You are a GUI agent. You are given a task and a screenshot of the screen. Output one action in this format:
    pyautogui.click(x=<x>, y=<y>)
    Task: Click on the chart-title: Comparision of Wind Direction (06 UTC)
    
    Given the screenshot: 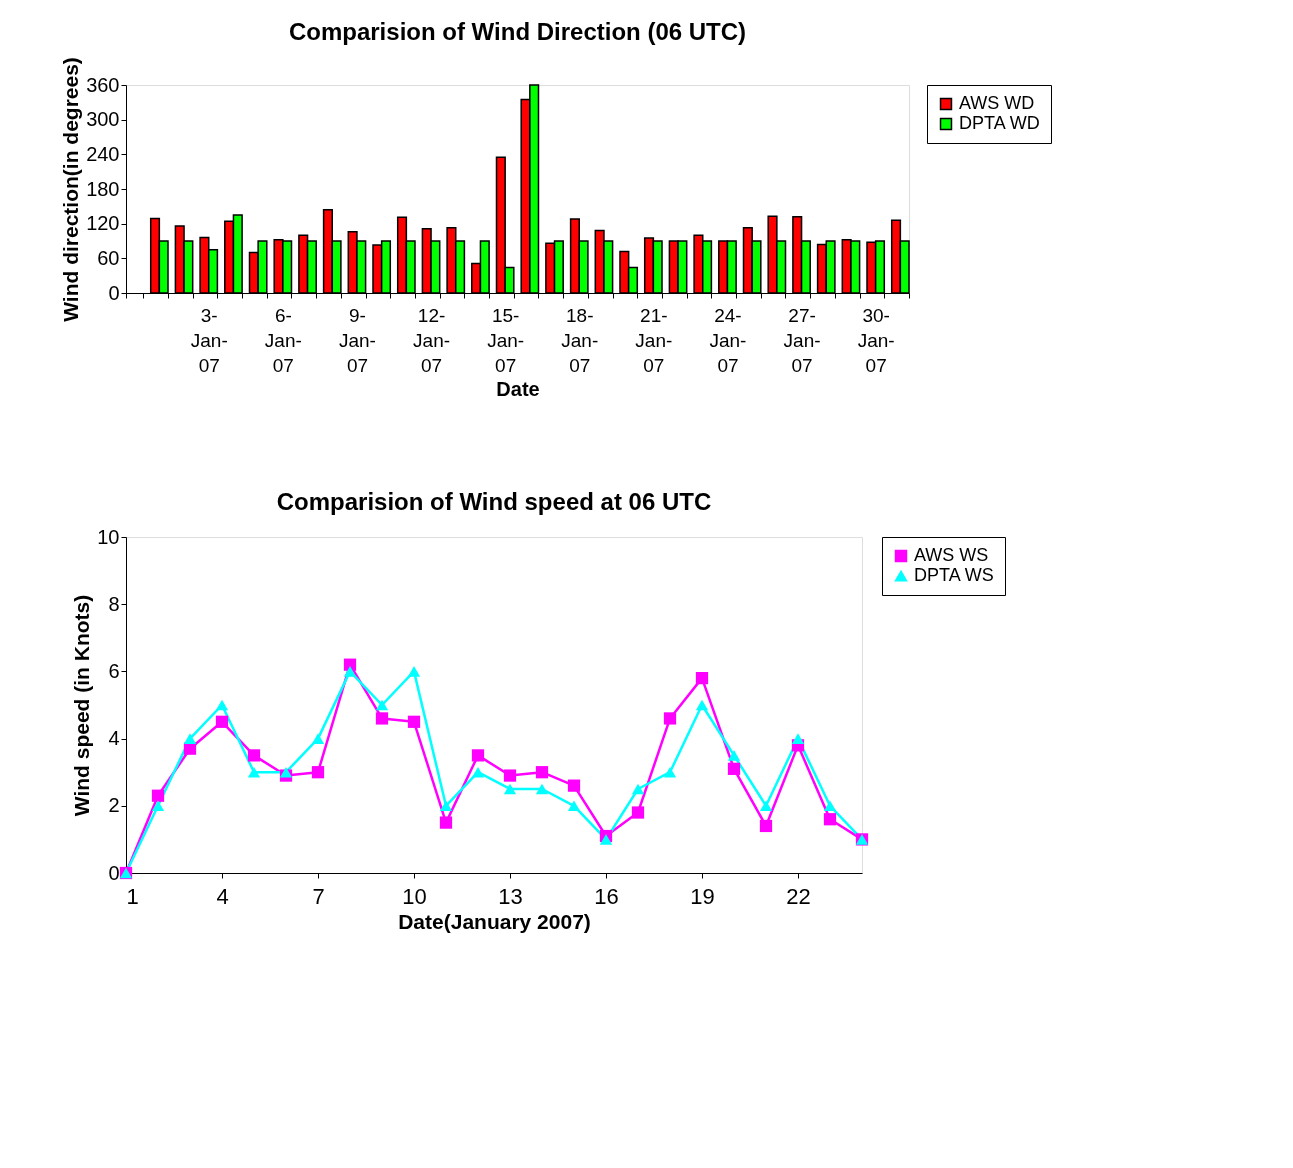 What is the action you would take?
    pyautogui.click(x=517, y=31)
    